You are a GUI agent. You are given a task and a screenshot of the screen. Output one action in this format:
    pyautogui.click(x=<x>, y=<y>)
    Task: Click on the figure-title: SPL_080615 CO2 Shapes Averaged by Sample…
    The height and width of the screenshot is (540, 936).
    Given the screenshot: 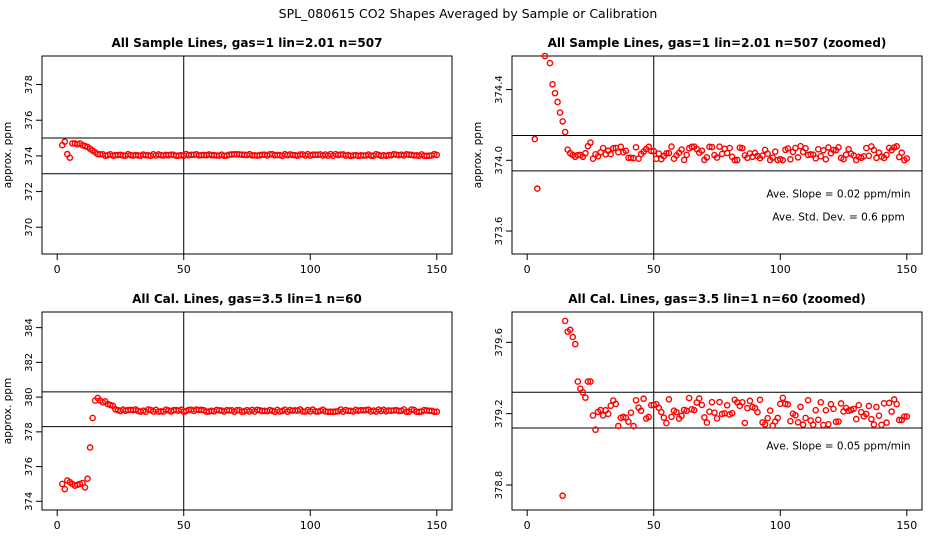 What is the action you would take?
    pyautogui.click(x=468, y=13)
    